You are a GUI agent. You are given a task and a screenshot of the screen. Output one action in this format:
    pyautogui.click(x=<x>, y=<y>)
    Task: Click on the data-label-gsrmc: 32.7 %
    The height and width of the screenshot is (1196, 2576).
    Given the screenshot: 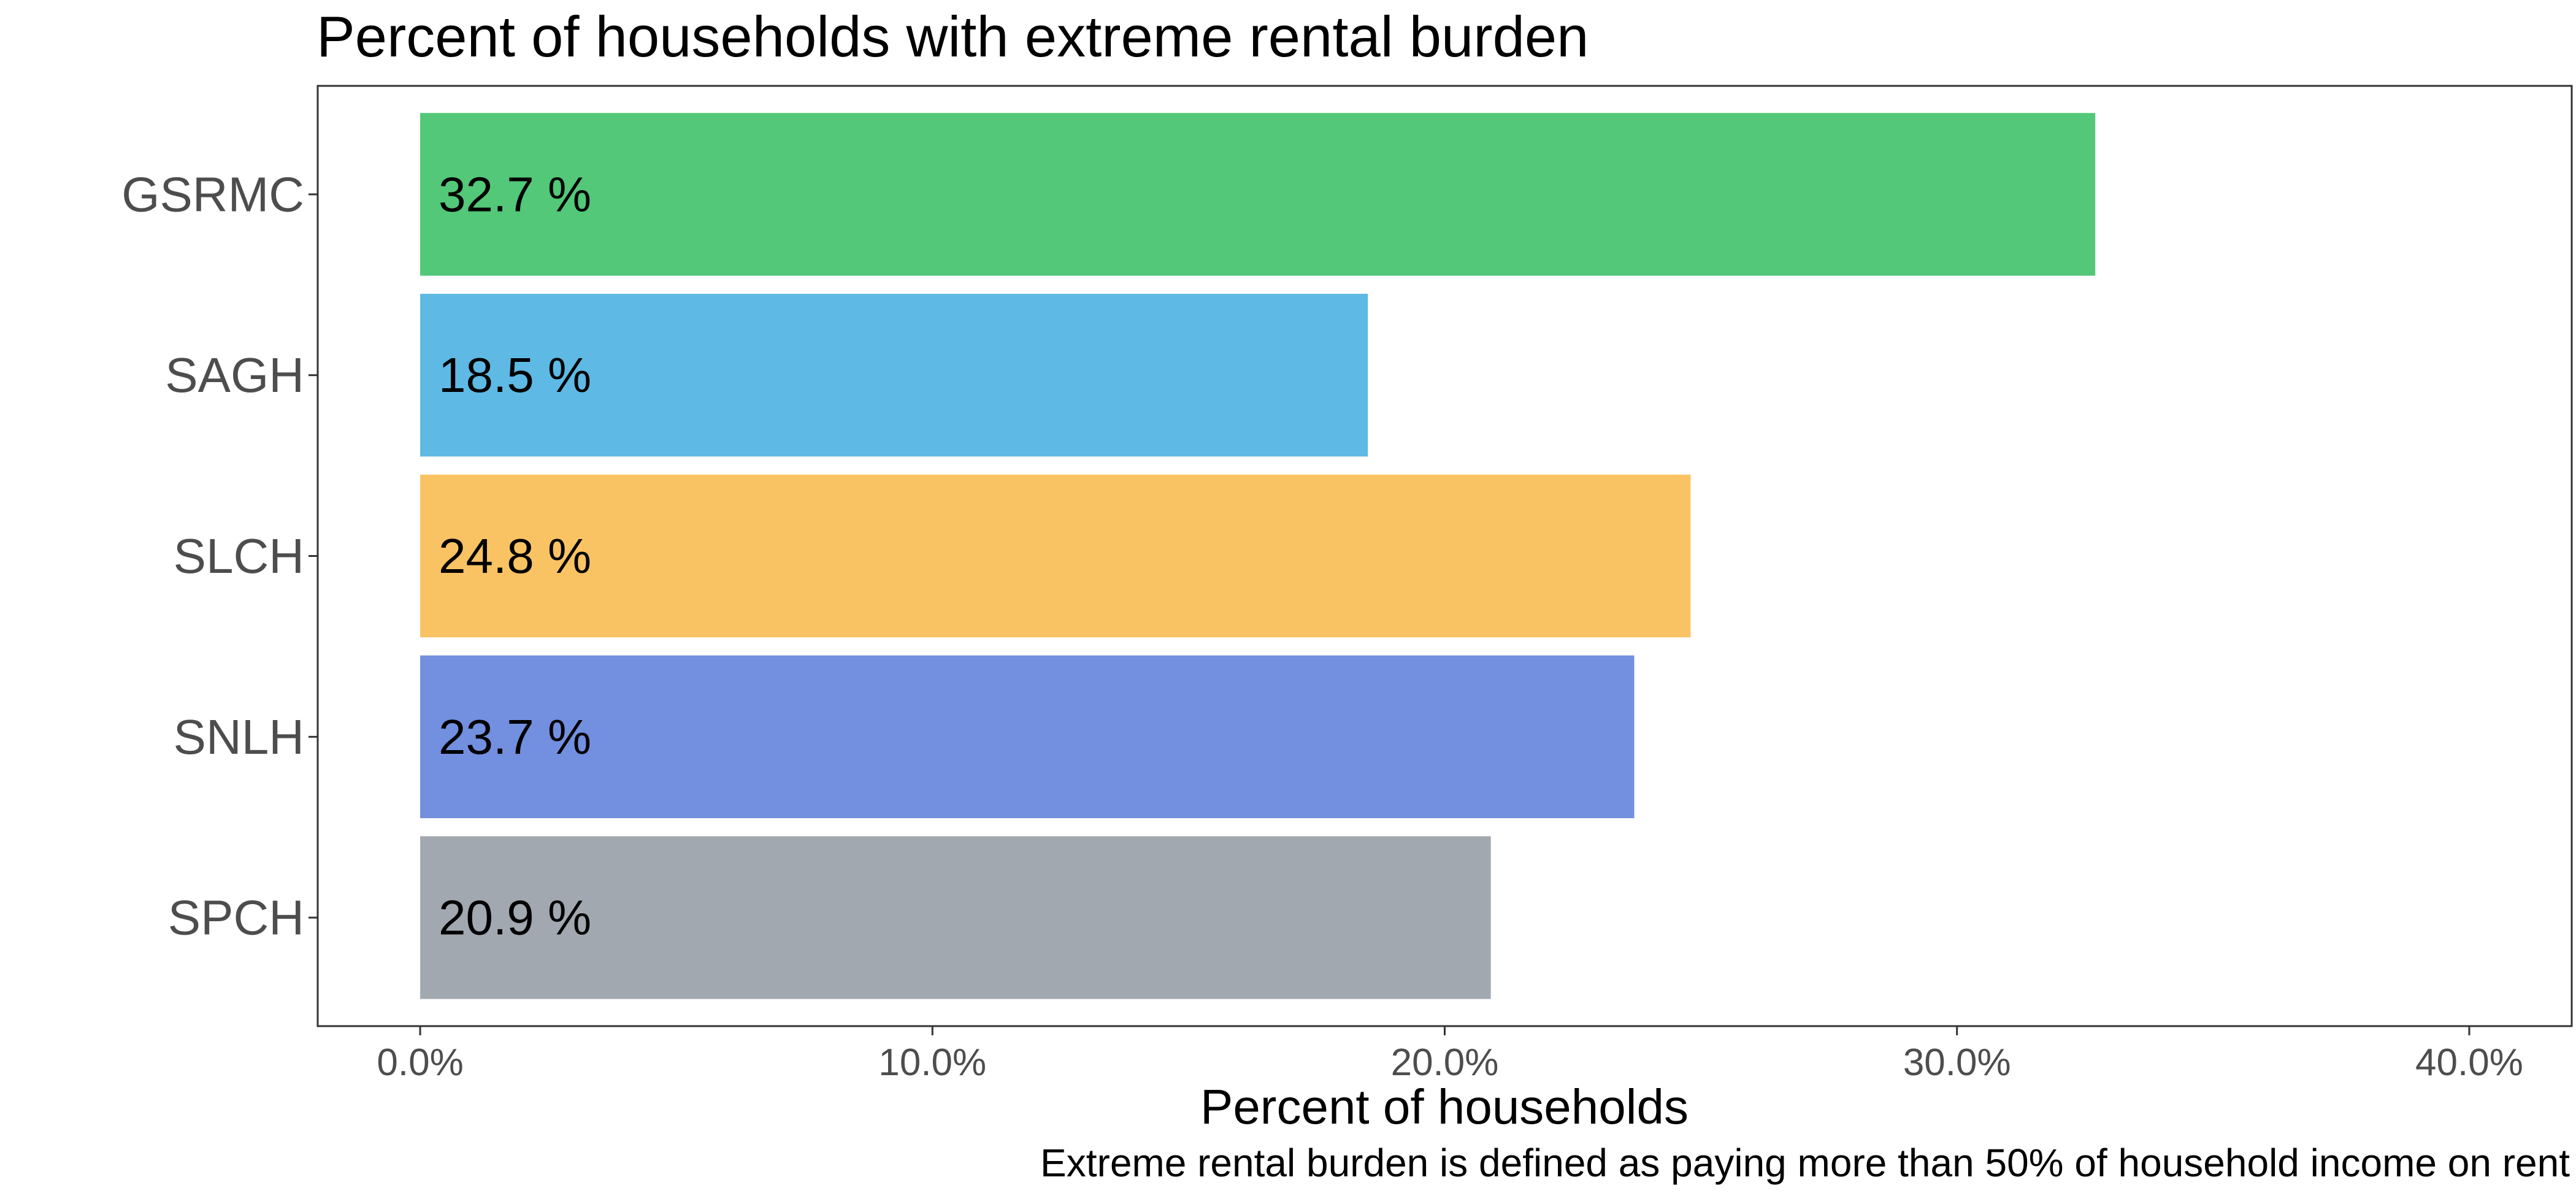 What is the action you would take?
    pyautogui.click(x=515, y=194)
    